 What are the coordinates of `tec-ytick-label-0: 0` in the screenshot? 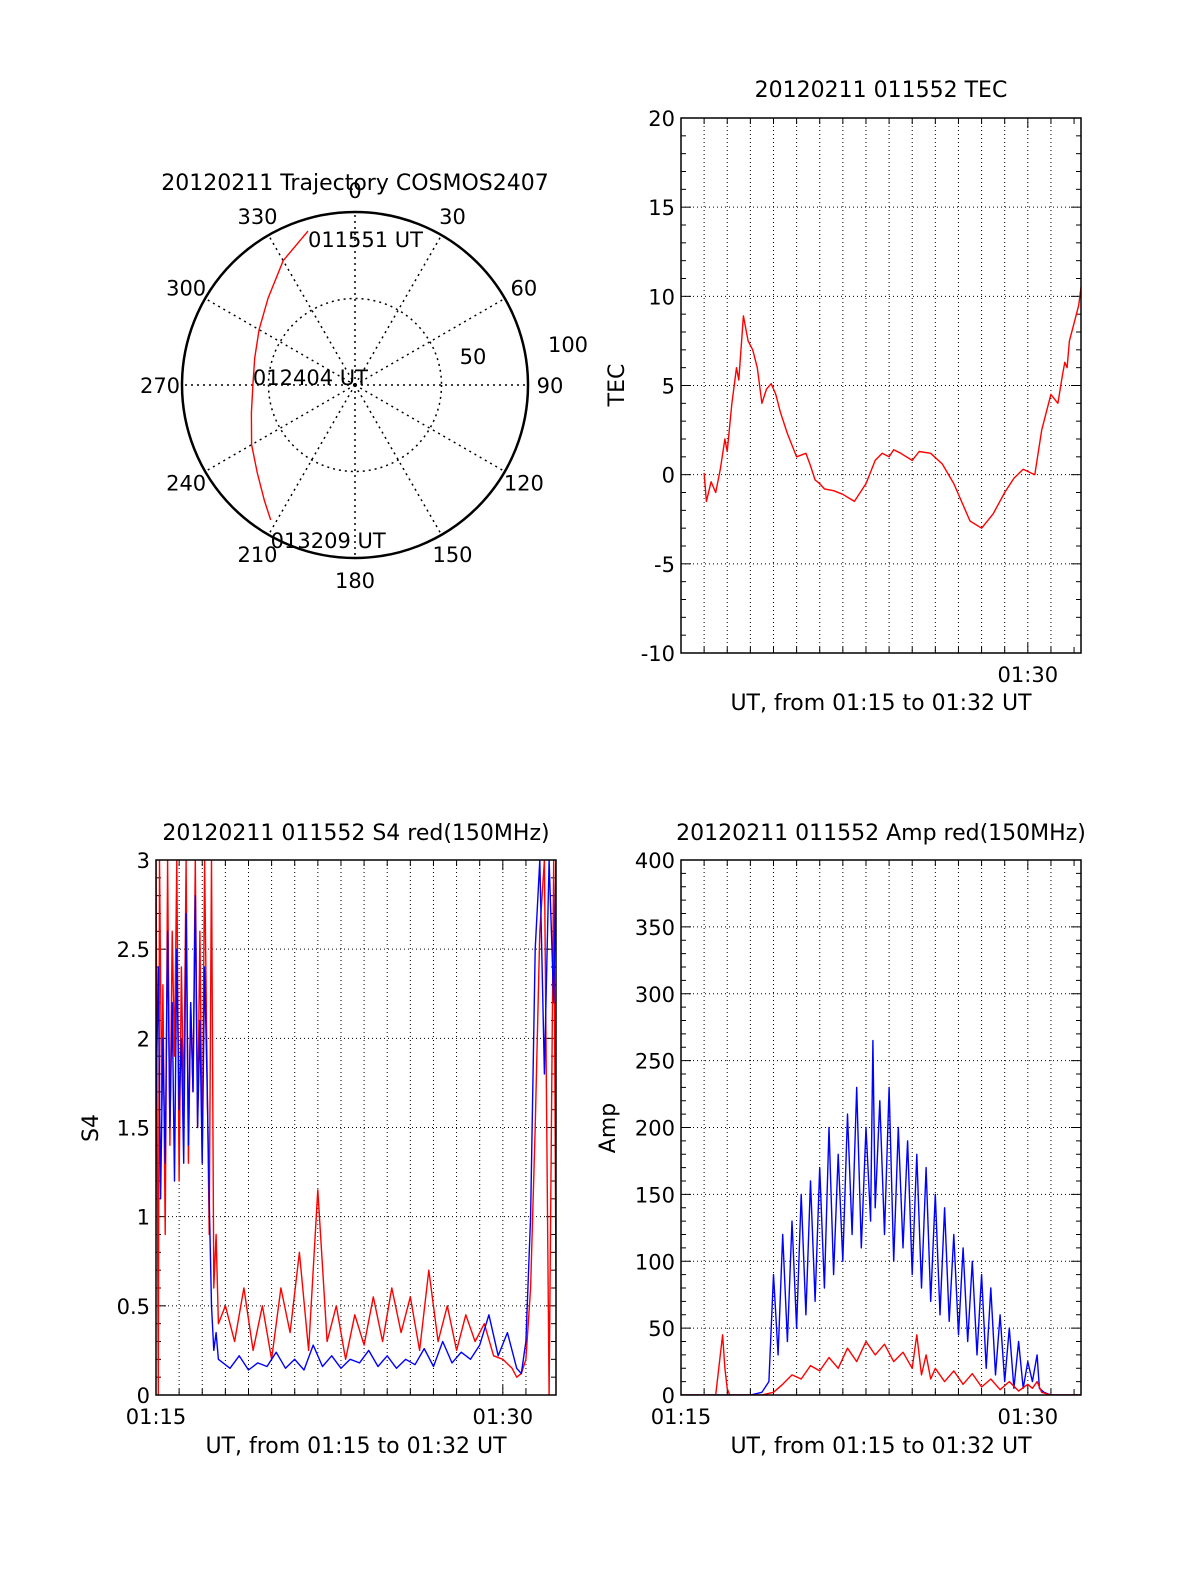 It's located at (668, 476).